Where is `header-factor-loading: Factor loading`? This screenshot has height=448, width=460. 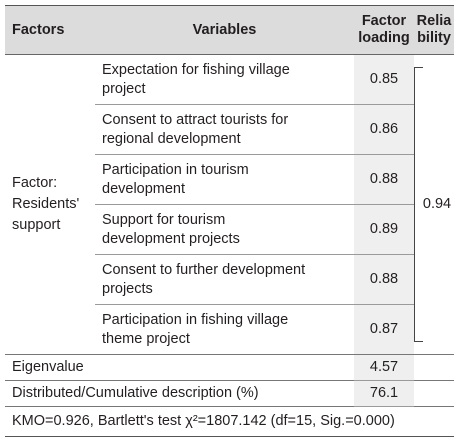 header-factor-loading: Factor loading is located at coordinates (384, 30).